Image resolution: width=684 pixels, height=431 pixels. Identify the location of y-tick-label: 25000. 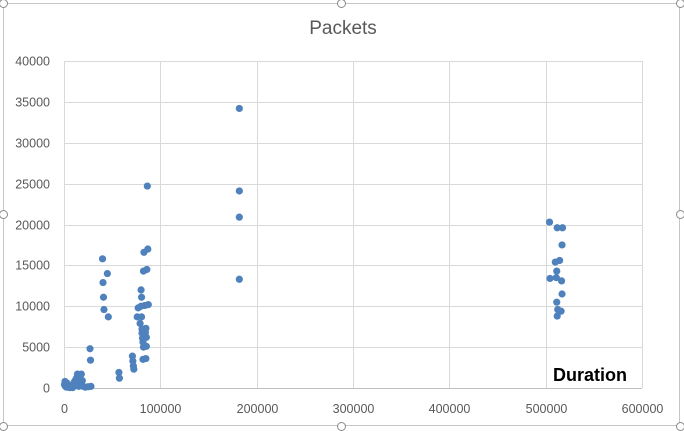
(32, 185).